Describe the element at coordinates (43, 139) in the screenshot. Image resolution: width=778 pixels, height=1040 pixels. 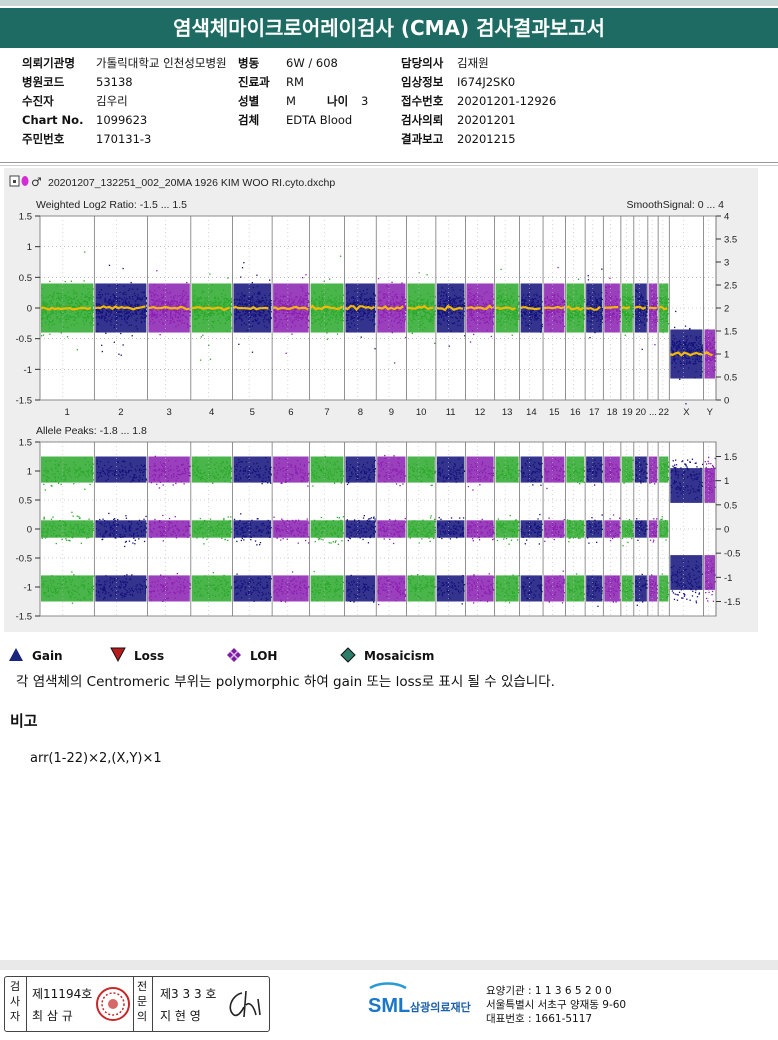
I see `info-label: 주민번호` at that location.